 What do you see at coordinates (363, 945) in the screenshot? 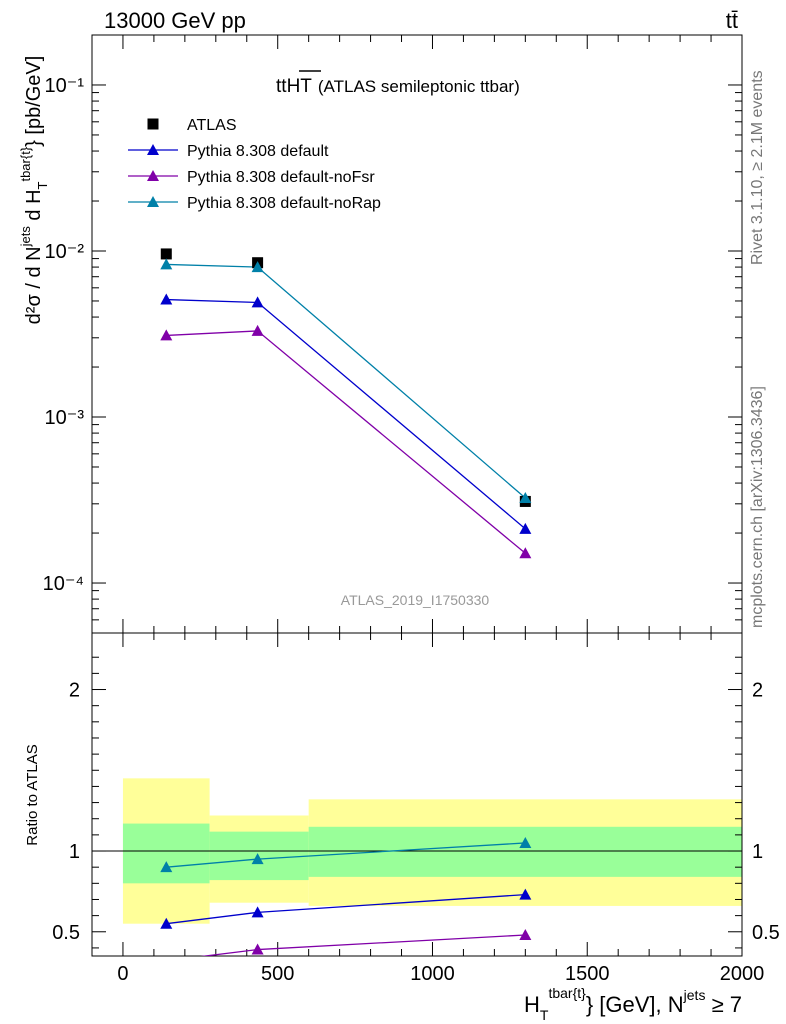
I see `ratio-line-noFsr` at bounding box center [363, 945].